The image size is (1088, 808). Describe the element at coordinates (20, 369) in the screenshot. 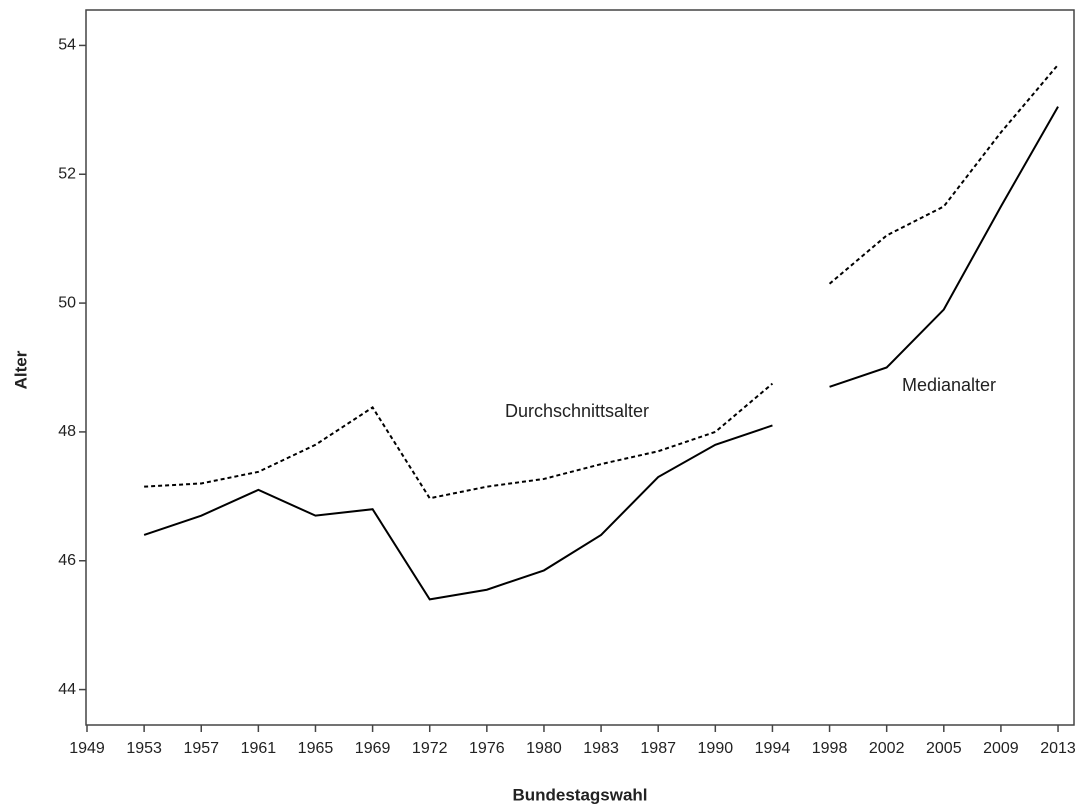

I see `y-axis-label: Alter` at that location.